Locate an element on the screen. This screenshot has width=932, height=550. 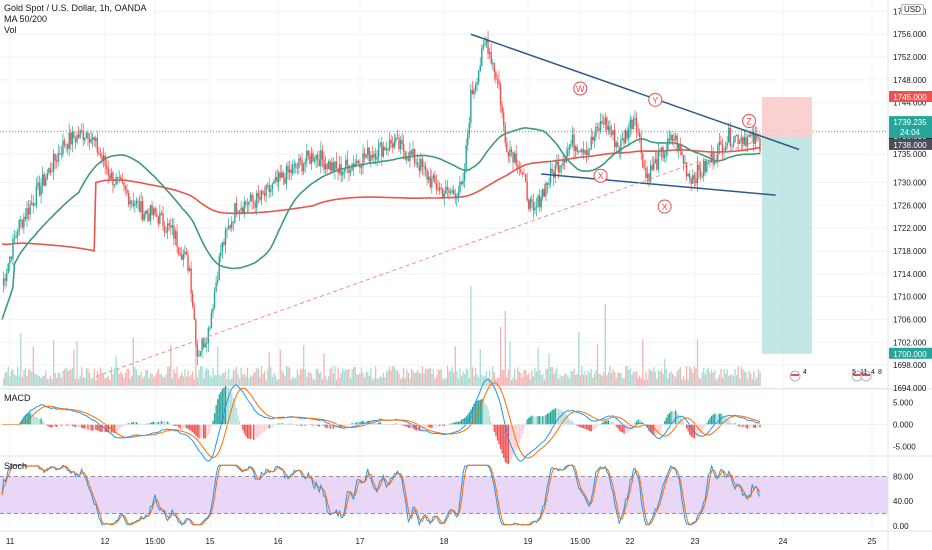
event-count: 4 is located at coordinates (805, 372).